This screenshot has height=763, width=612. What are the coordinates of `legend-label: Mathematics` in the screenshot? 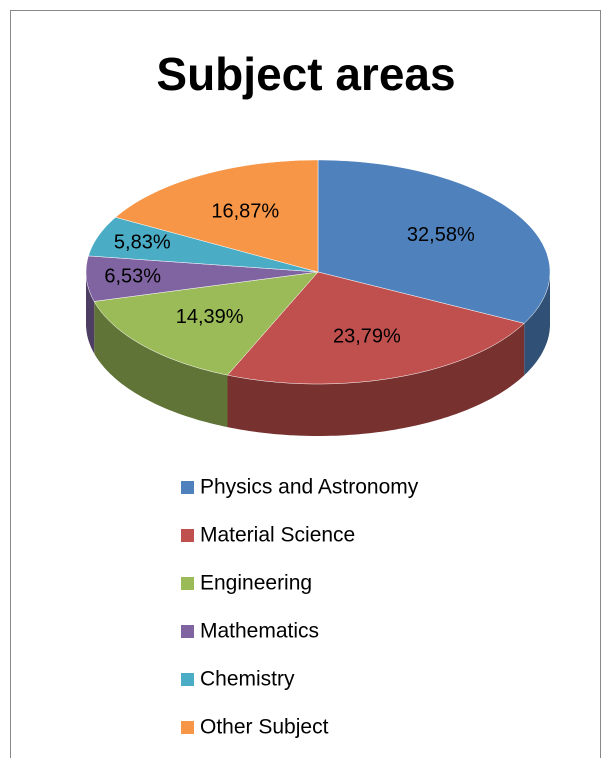 It's located at (259, 631).